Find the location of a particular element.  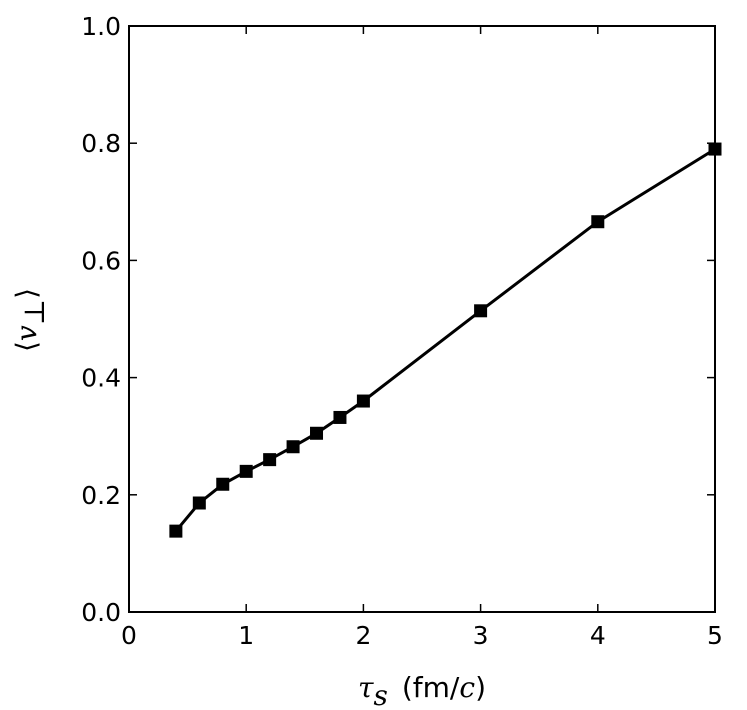

x-axis-label-subscript: s is located at coordinates (381, 694).